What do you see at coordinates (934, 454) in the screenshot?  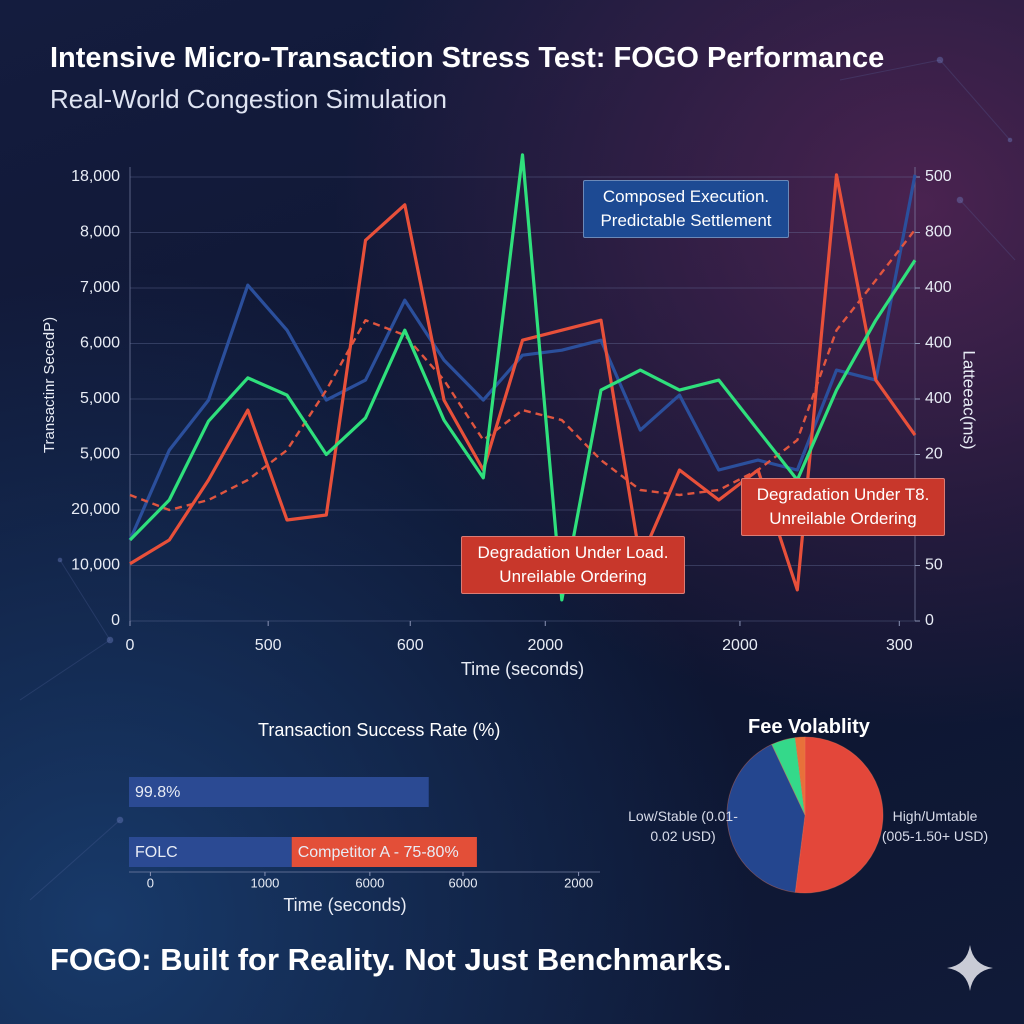 I see `y2-tick-label: 20` at bounding box center [934, 454].